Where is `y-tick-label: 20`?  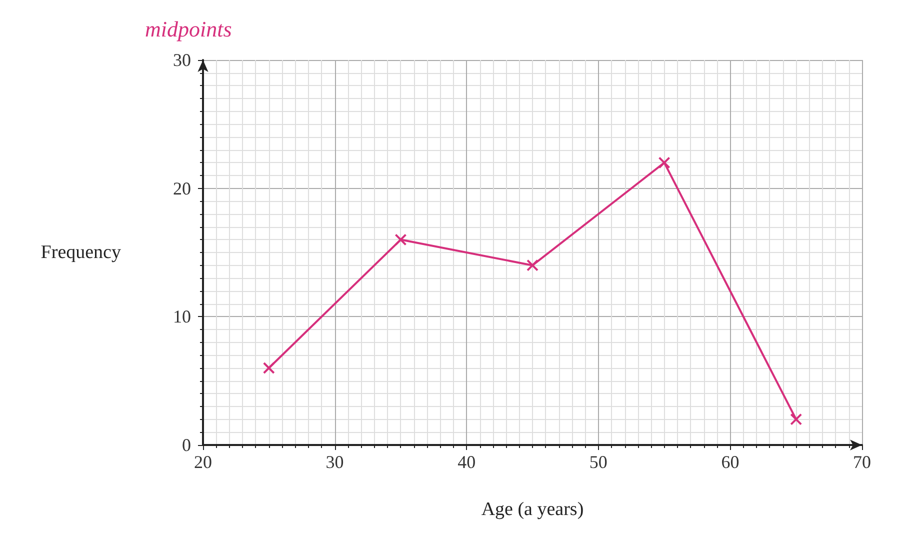 y-tick-label: 20 is located at coordinates (182, 188).